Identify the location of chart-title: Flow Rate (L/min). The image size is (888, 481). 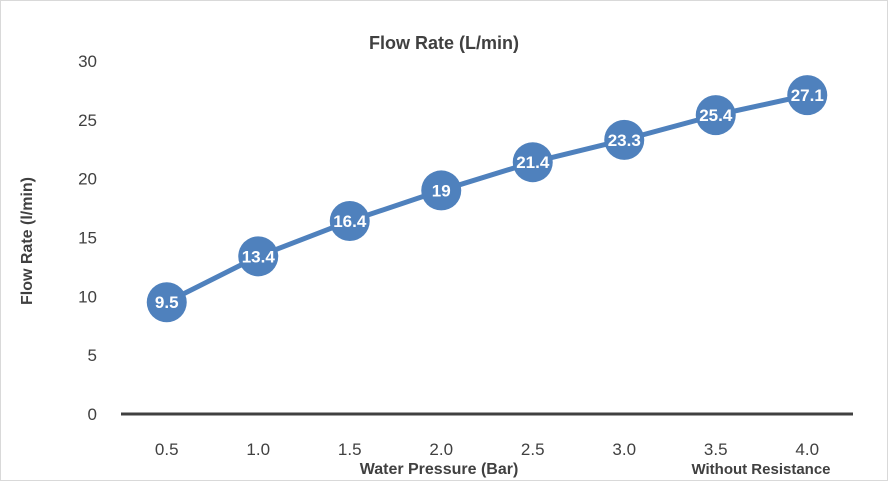
(444, 43).